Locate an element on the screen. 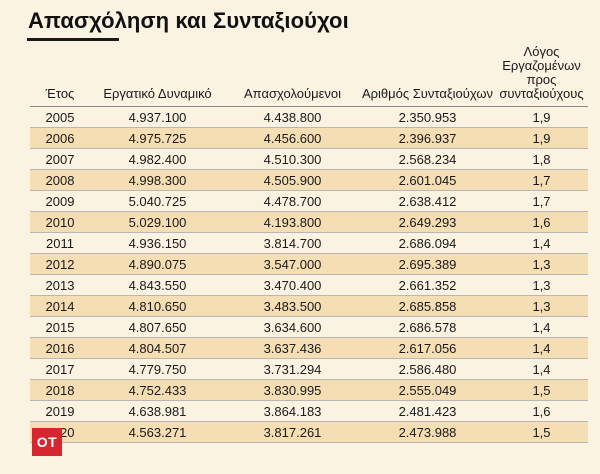 This screenshot has height=474, width=600. table-row: 2009 5.040.725 4.478.700 2.638.412 1,7 is located at coordinates (309, 201).